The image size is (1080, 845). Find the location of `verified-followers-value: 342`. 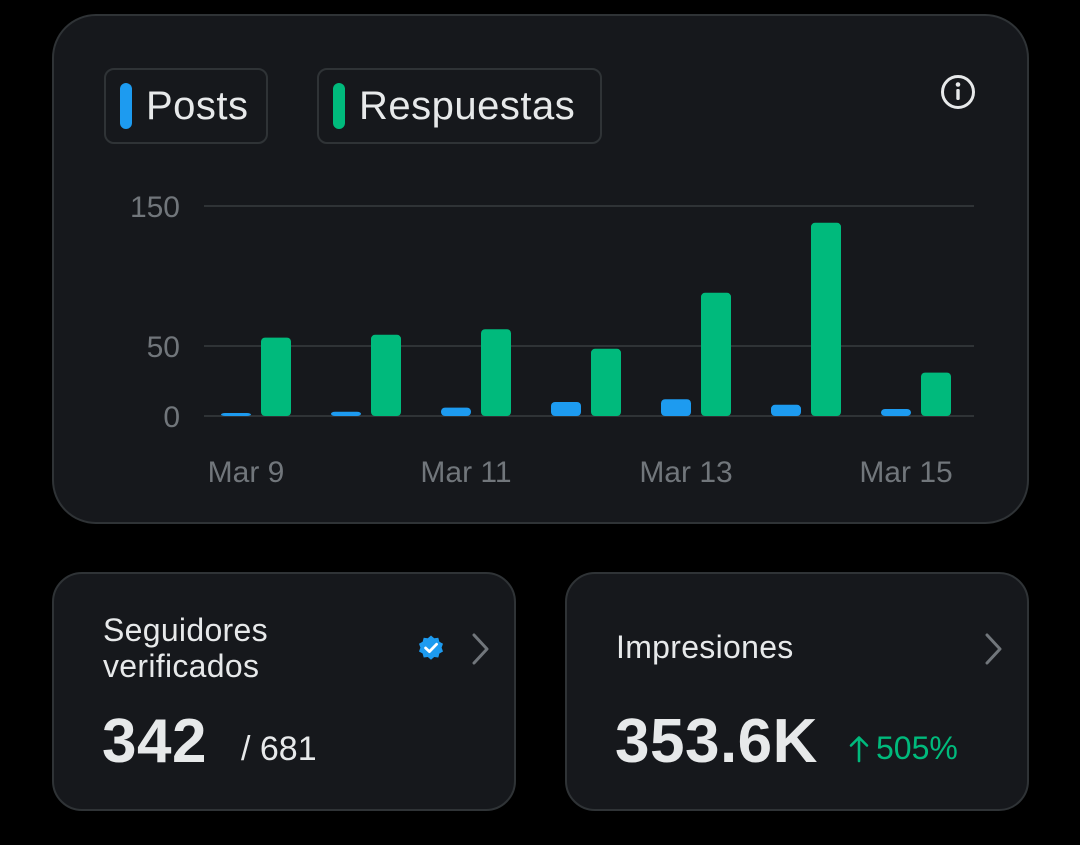

verified-followers-value: 342 is located at coordinates (154, 741).